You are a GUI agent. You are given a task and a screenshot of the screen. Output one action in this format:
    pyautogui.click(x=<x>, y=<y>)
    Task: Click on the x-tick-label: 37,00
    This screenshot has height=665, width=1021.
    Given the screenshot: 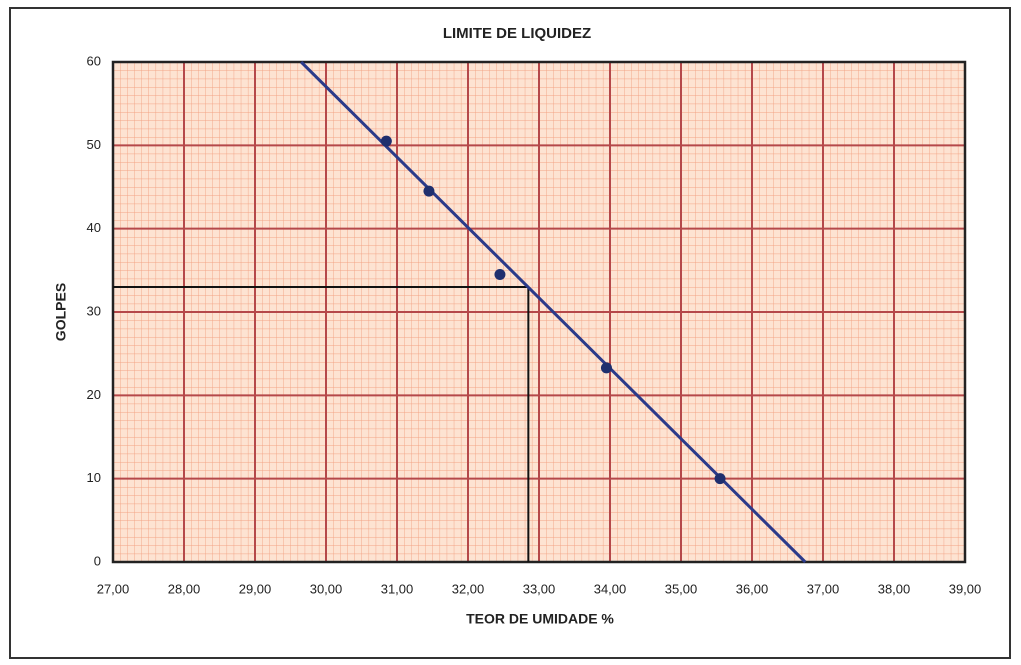 What is the action you would take?
    pyautogui.click(x=823, y=588)
    